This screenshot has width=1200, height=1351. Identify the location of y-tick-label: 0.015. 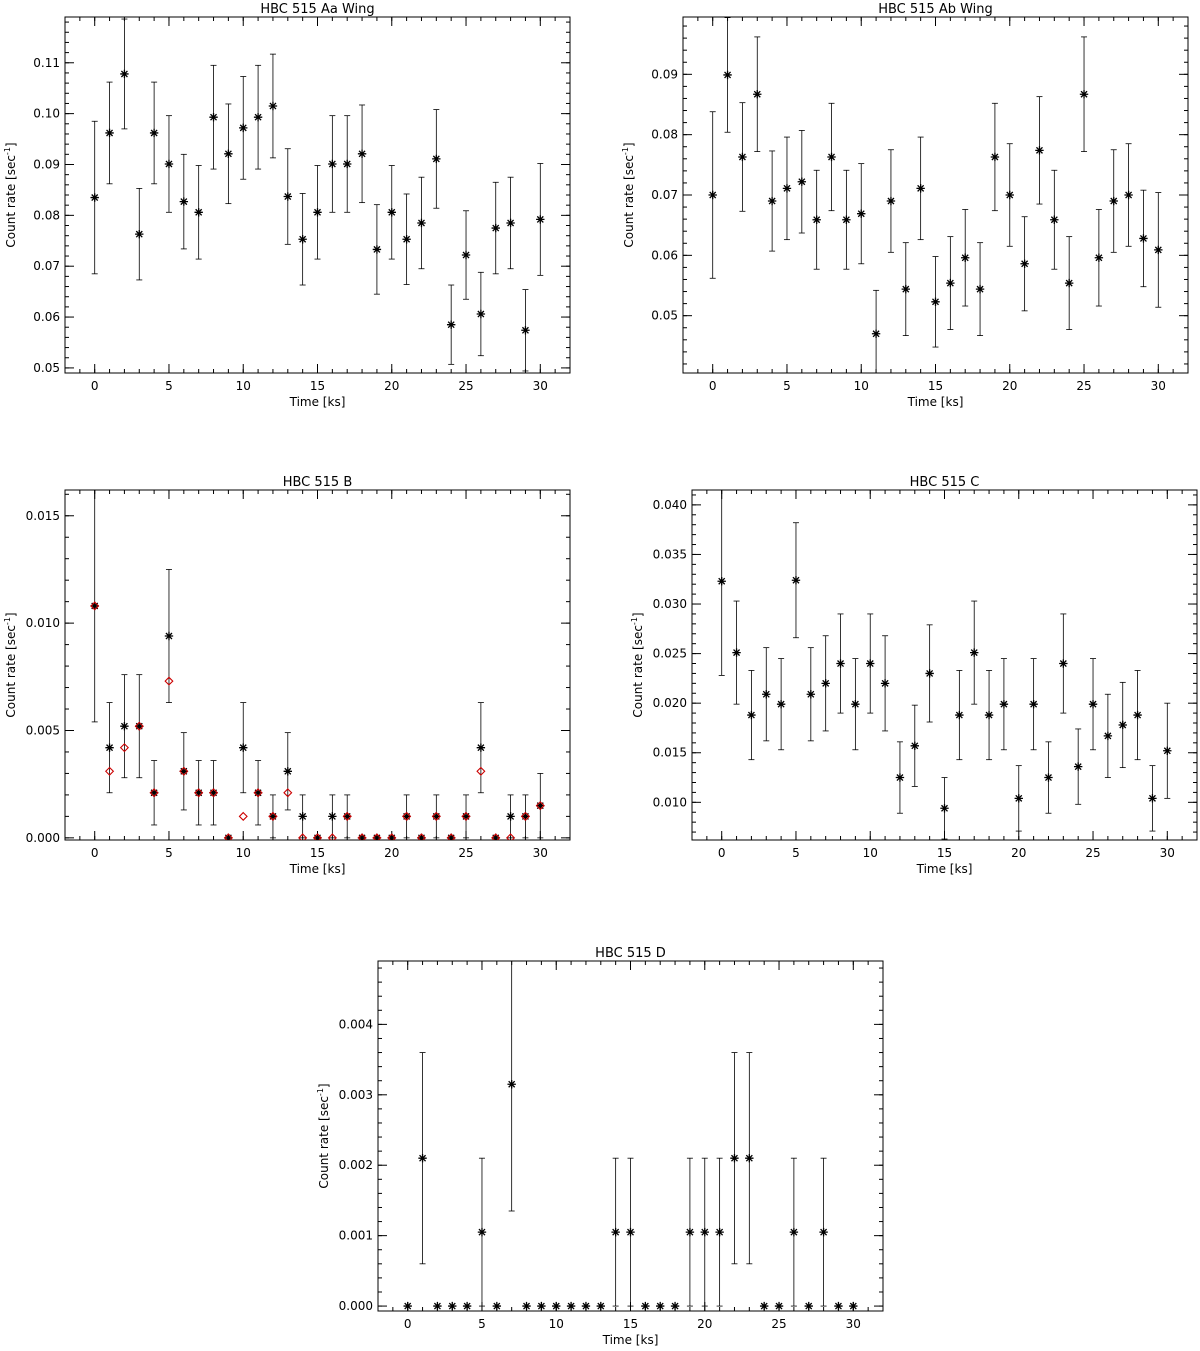
(670, 753).